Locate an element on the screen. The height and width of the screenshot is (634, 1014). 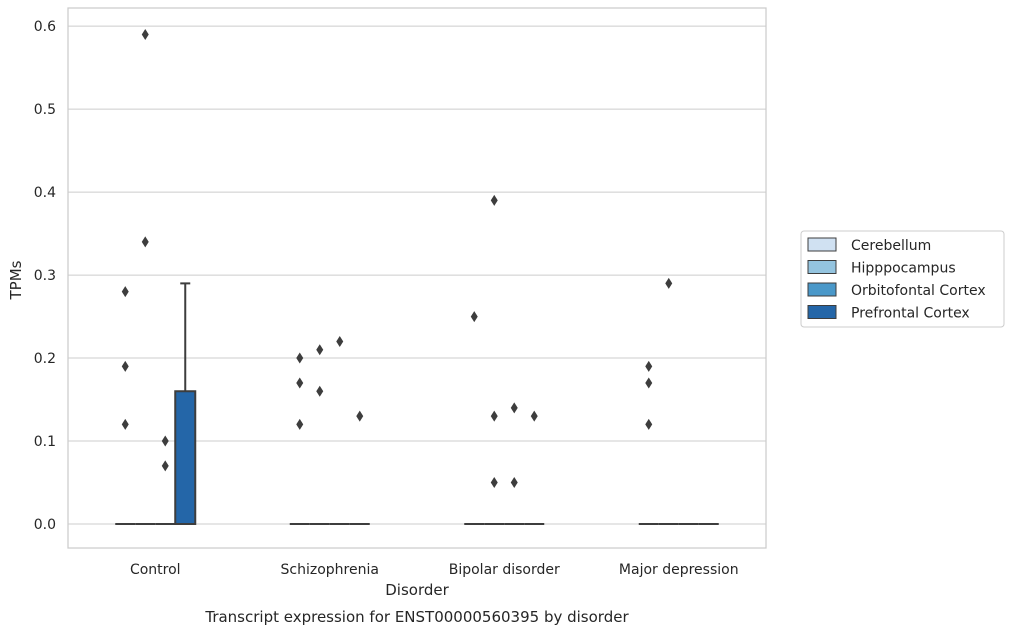
y-tick-label: 0.3 is located at coordinates (45, 276).